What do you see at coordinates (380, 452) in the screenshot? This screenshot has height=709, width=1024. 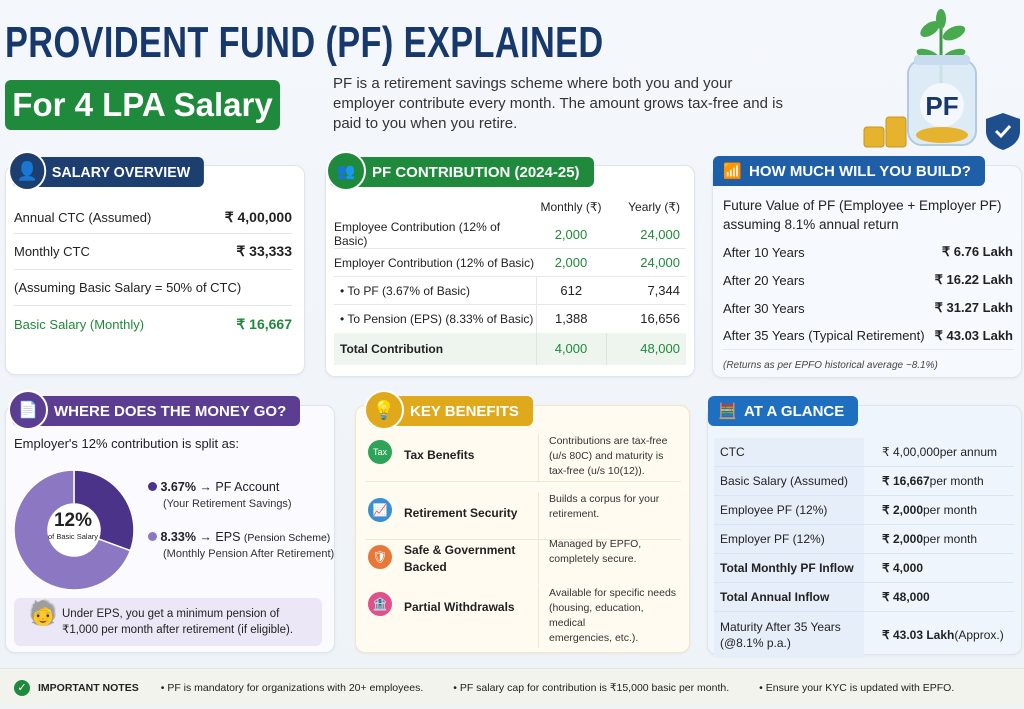 I see `tax-icon: Tax` at bounding box center [380, 452].